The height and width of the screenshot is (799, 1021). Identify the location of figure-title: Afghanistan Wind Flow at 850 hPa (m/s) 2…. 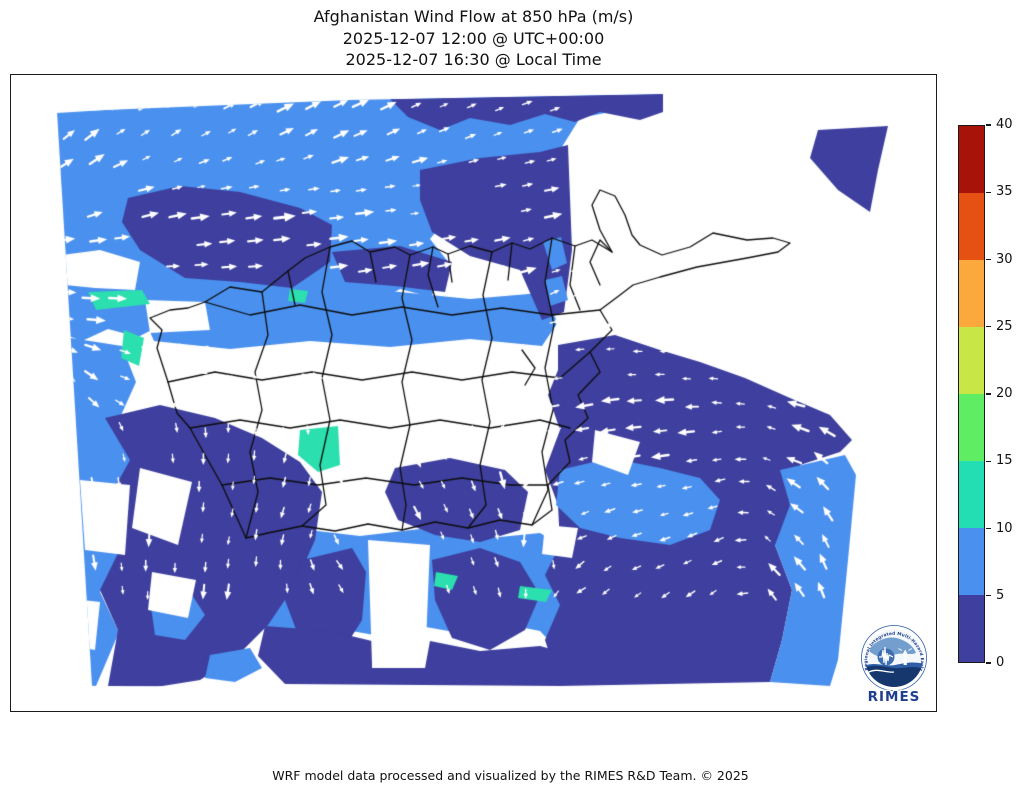
(473, 38).